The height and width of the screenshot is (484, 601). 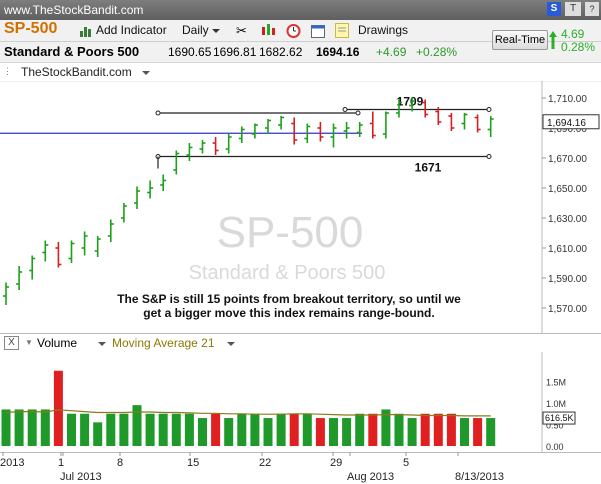 I want to click on tools-icon: ✂, so click(x=241, y=30).